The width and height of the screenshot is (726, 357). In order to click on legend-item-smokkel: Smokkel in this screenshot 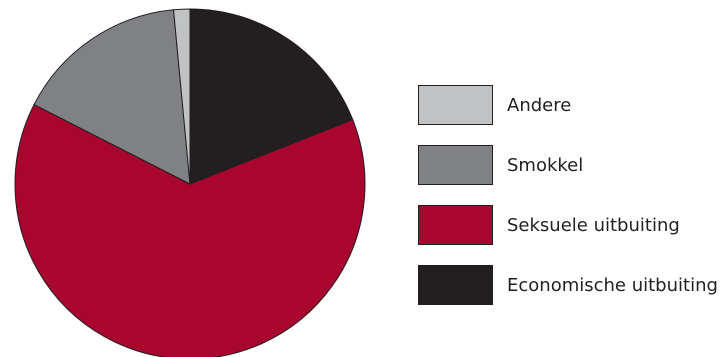, I will do `click(568, 165)`.